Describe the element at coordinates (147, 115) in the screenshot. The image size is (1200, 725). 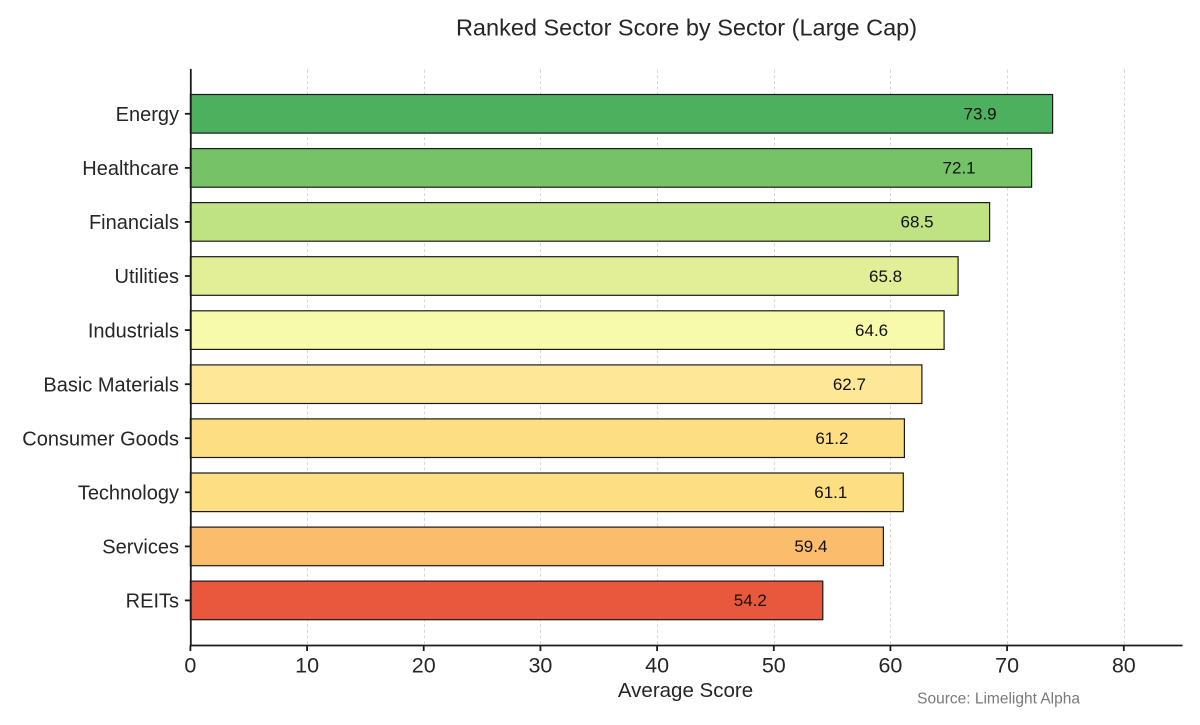
I see `svg-text: Energy` at that location.